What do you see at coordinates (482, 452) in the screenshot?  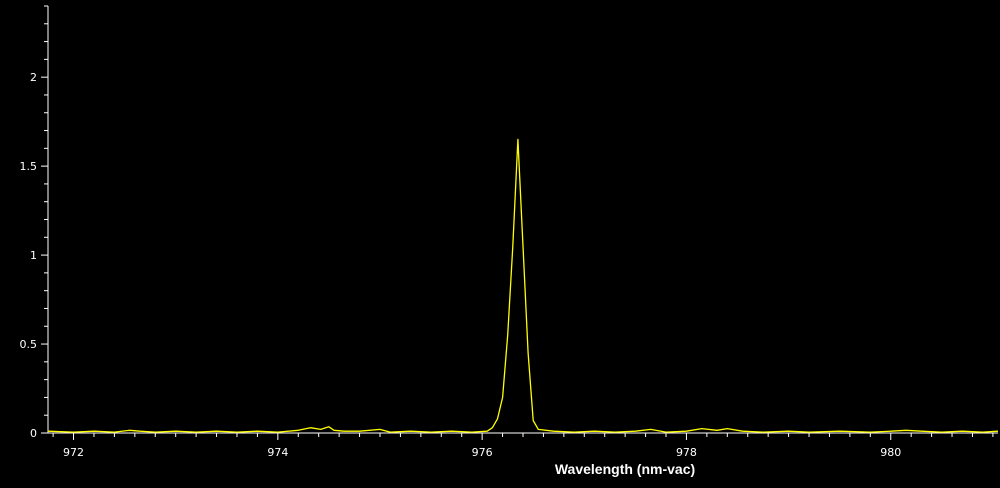 I see `x-tick-label: 976` at bounding box center [482, 452].